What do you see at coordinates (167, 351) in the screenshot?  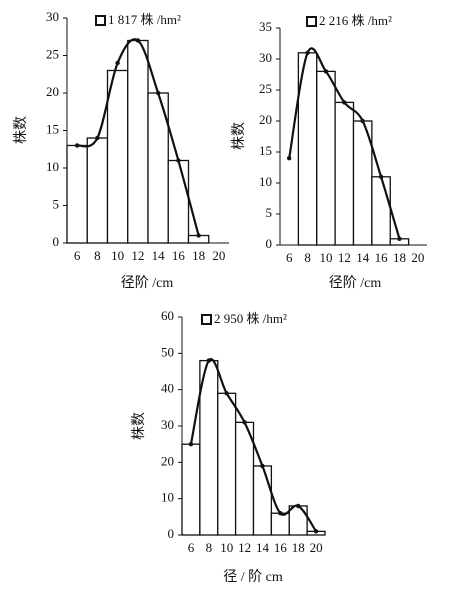 I see `y-tick-label: 50` at bounding box center [167, 351].